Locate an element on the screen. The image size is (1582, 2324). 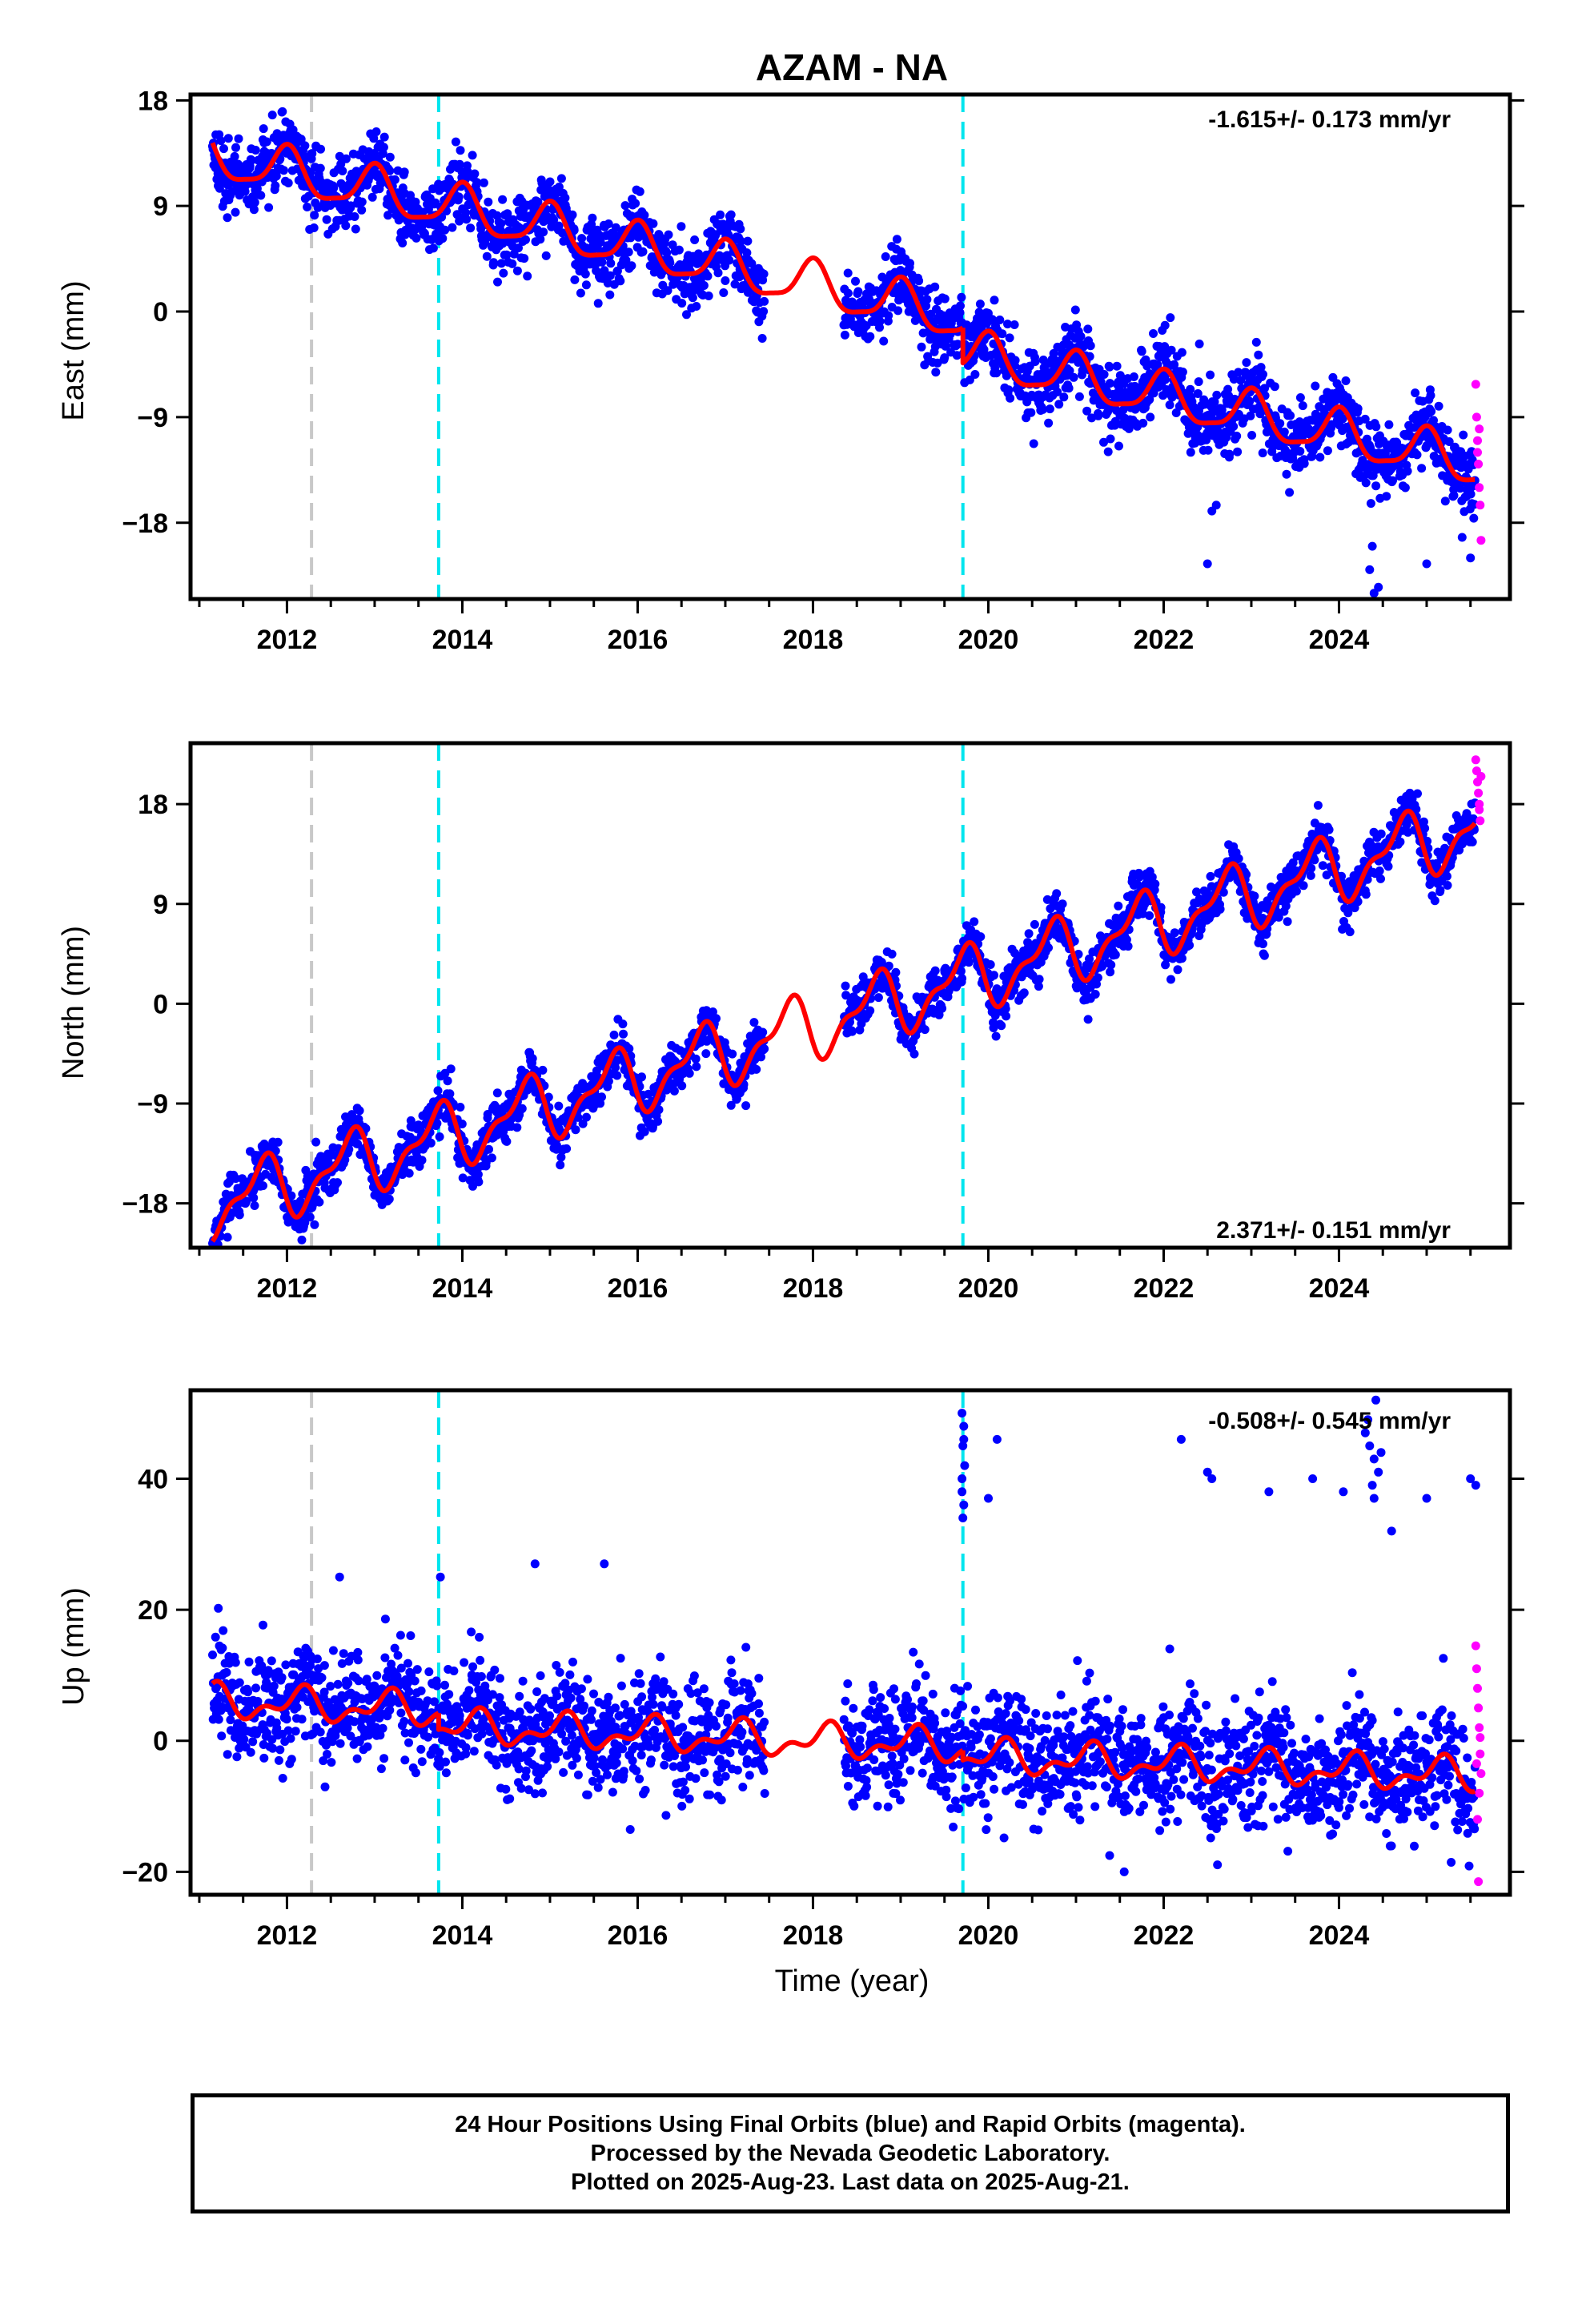
figure-title: AZAM - NA is located at coordinates (852, 67).